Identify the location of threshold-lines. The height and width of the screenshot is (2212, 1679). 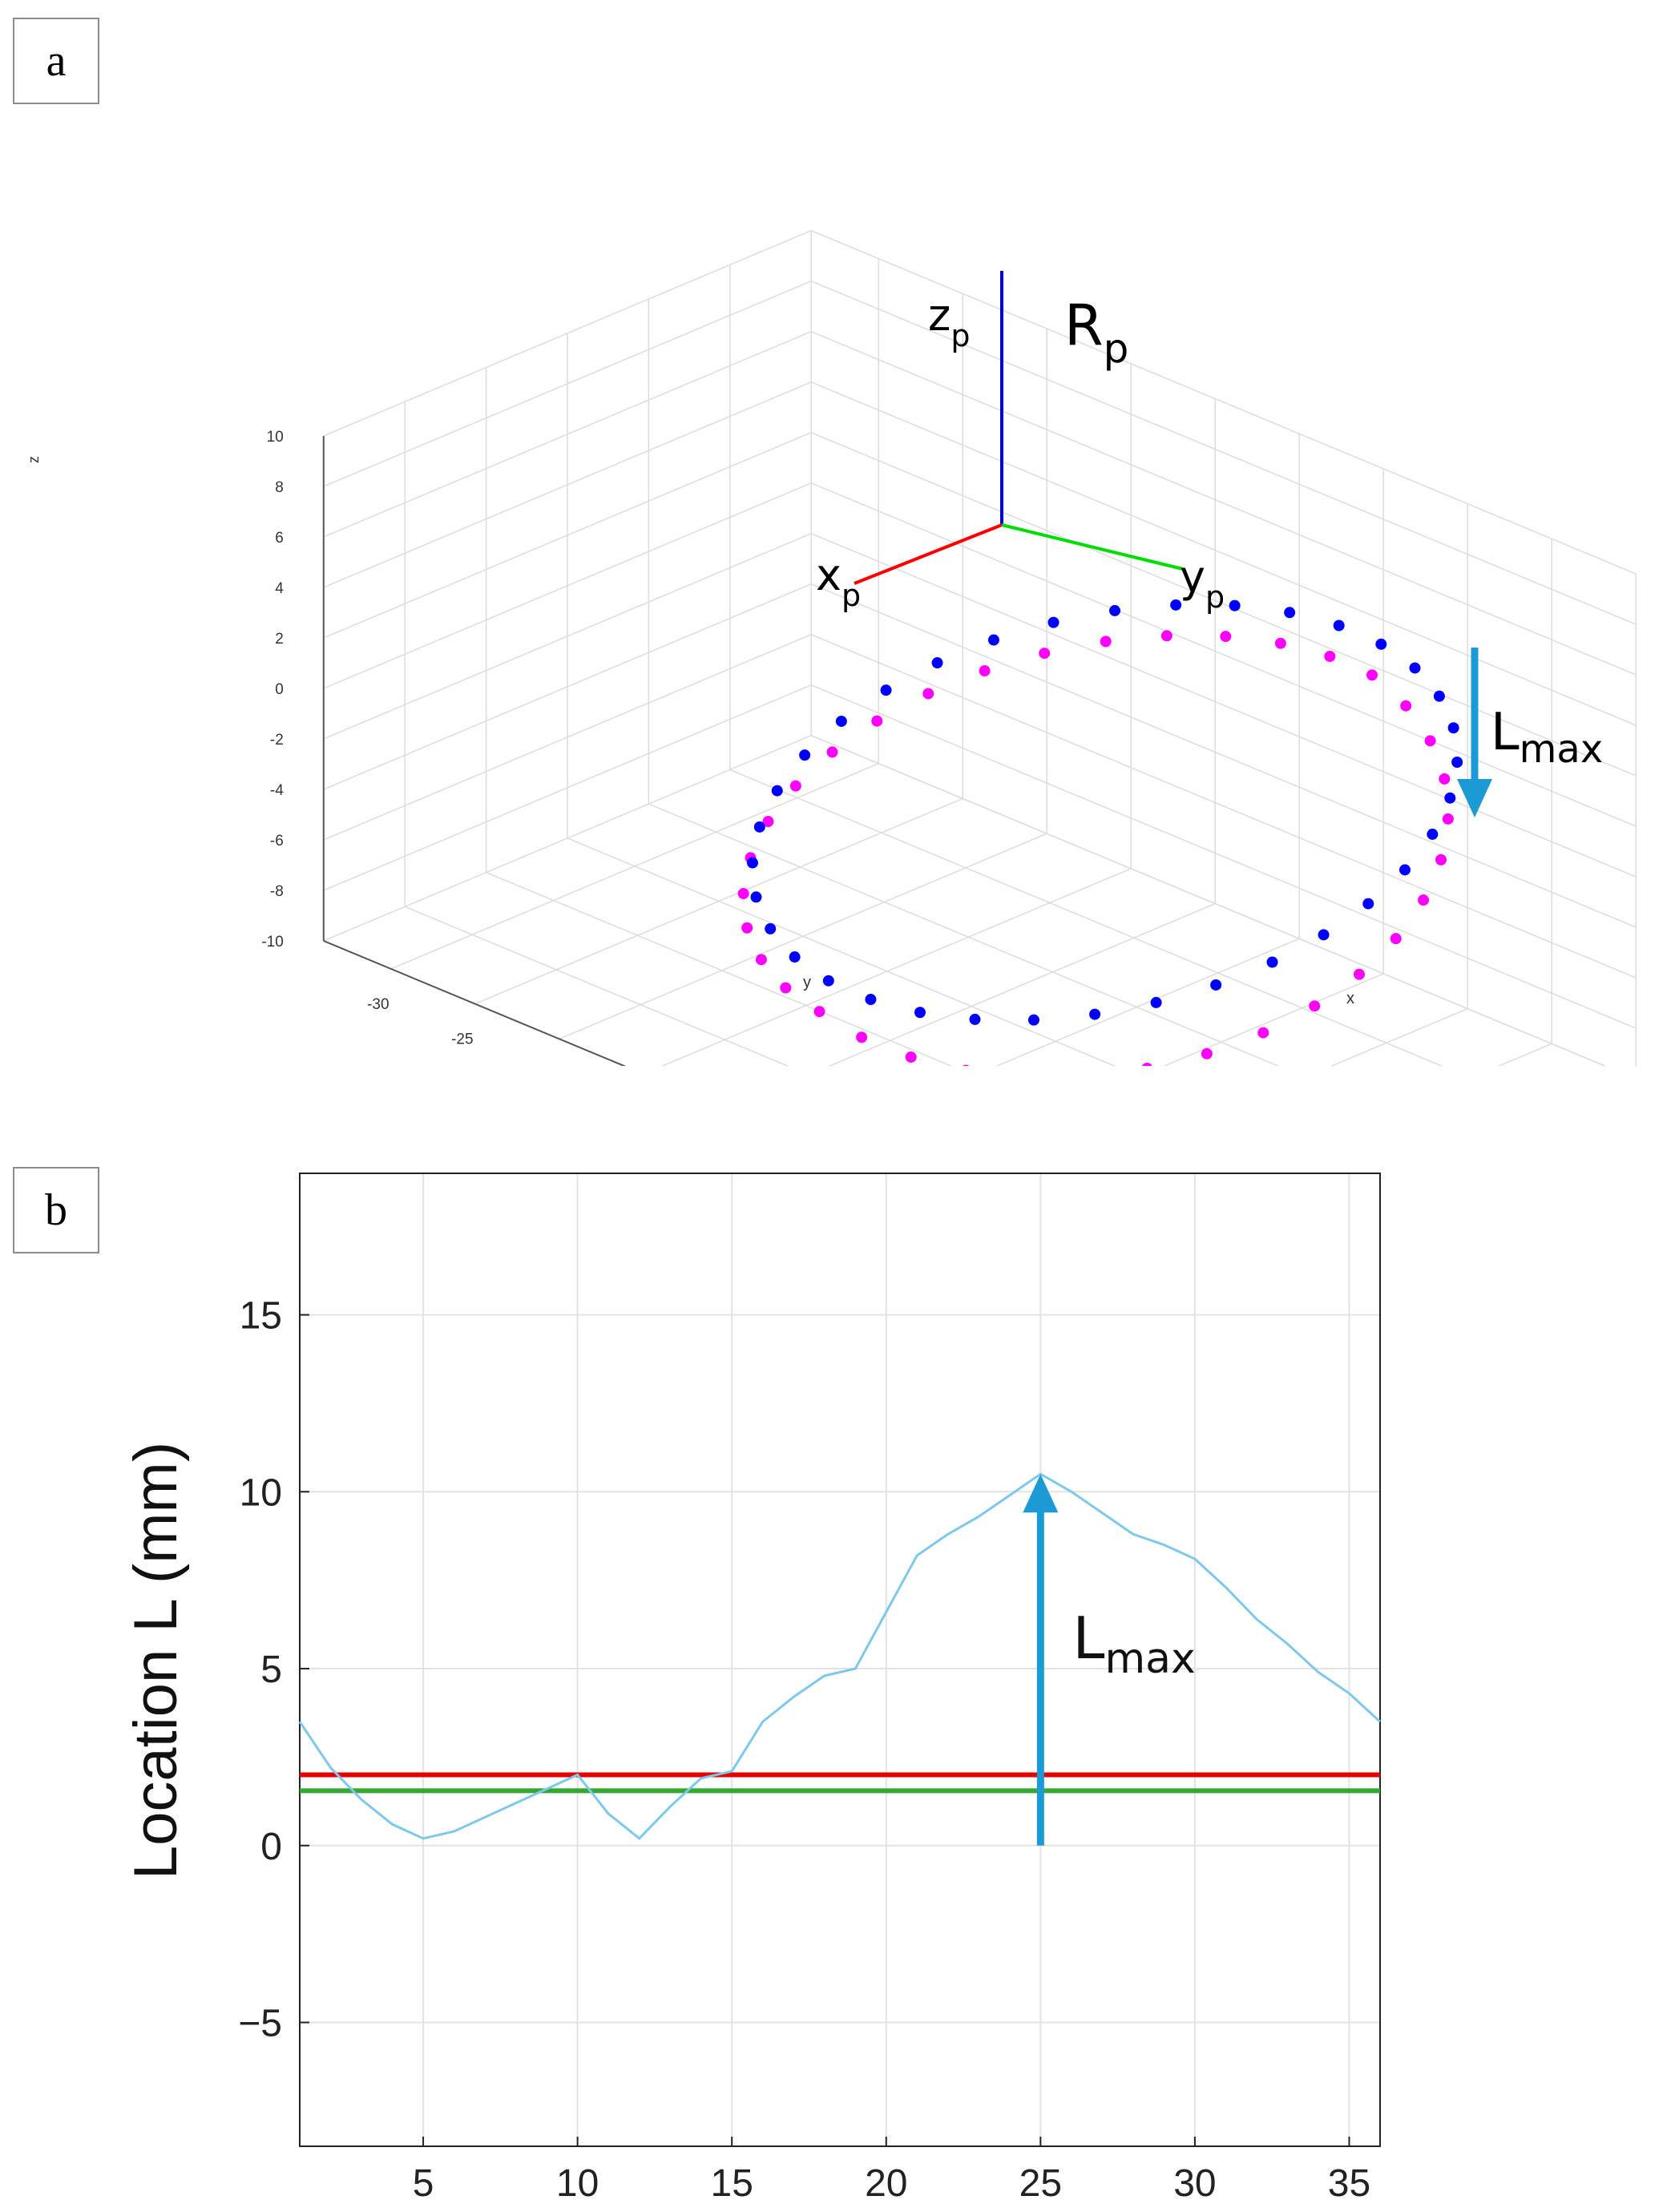
(840, 1783).